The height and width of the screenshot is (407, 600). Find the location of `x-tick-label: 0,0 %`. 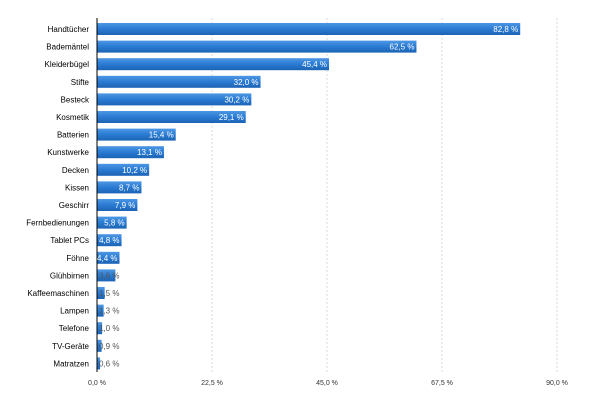

x-tick-label: 0,0 % is located at coordinates (97, 383).